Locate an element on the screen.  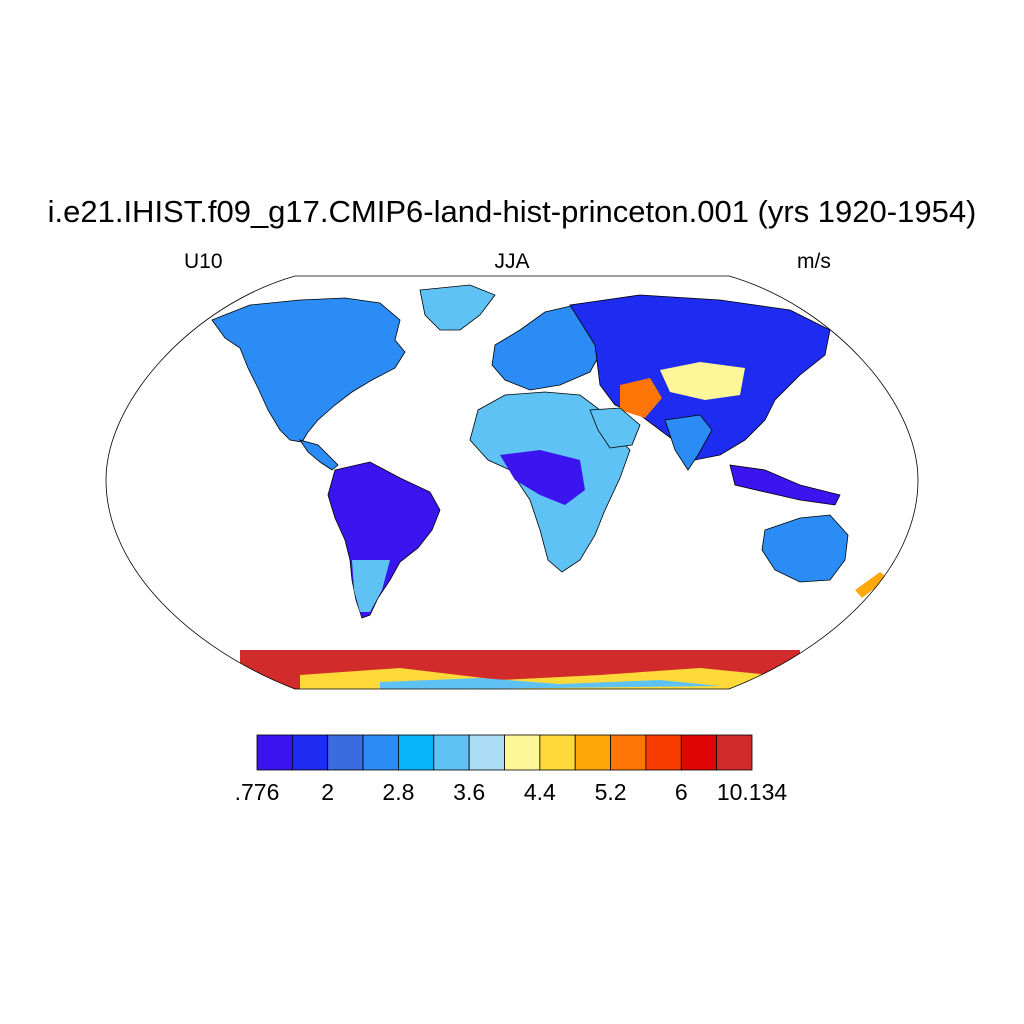
land-central-asia is located at coordinates (702, 381).